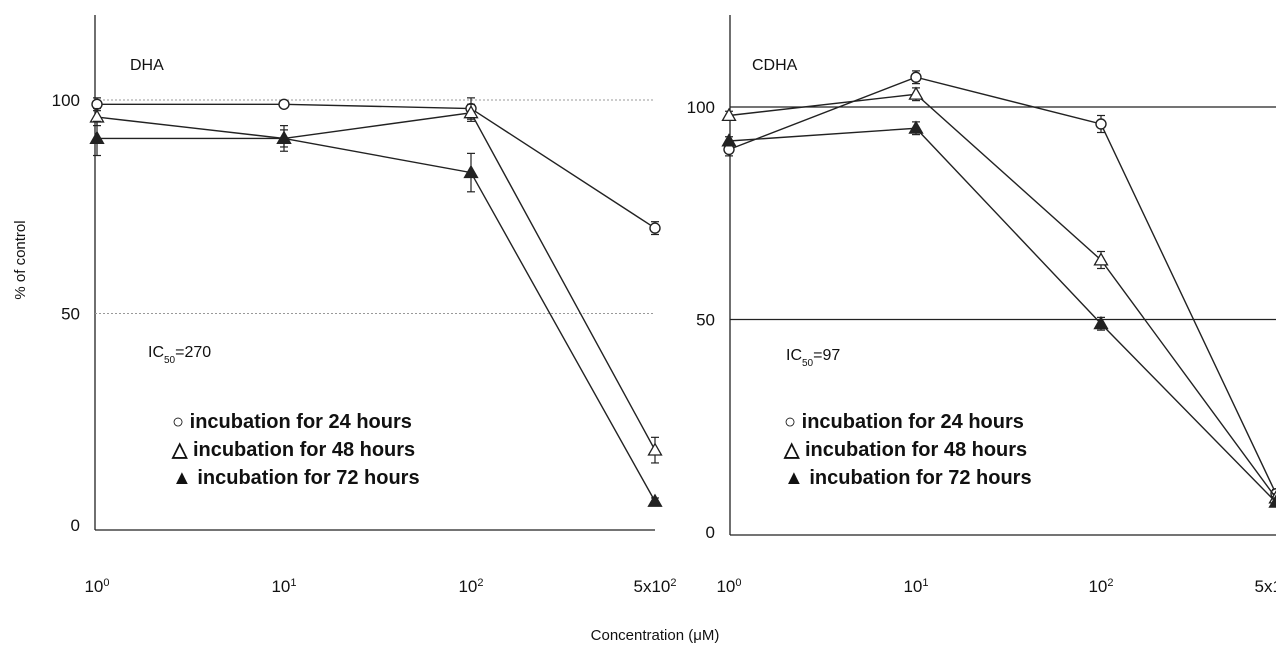  I want to click on chart-title: CDHA, so click(775, 65).